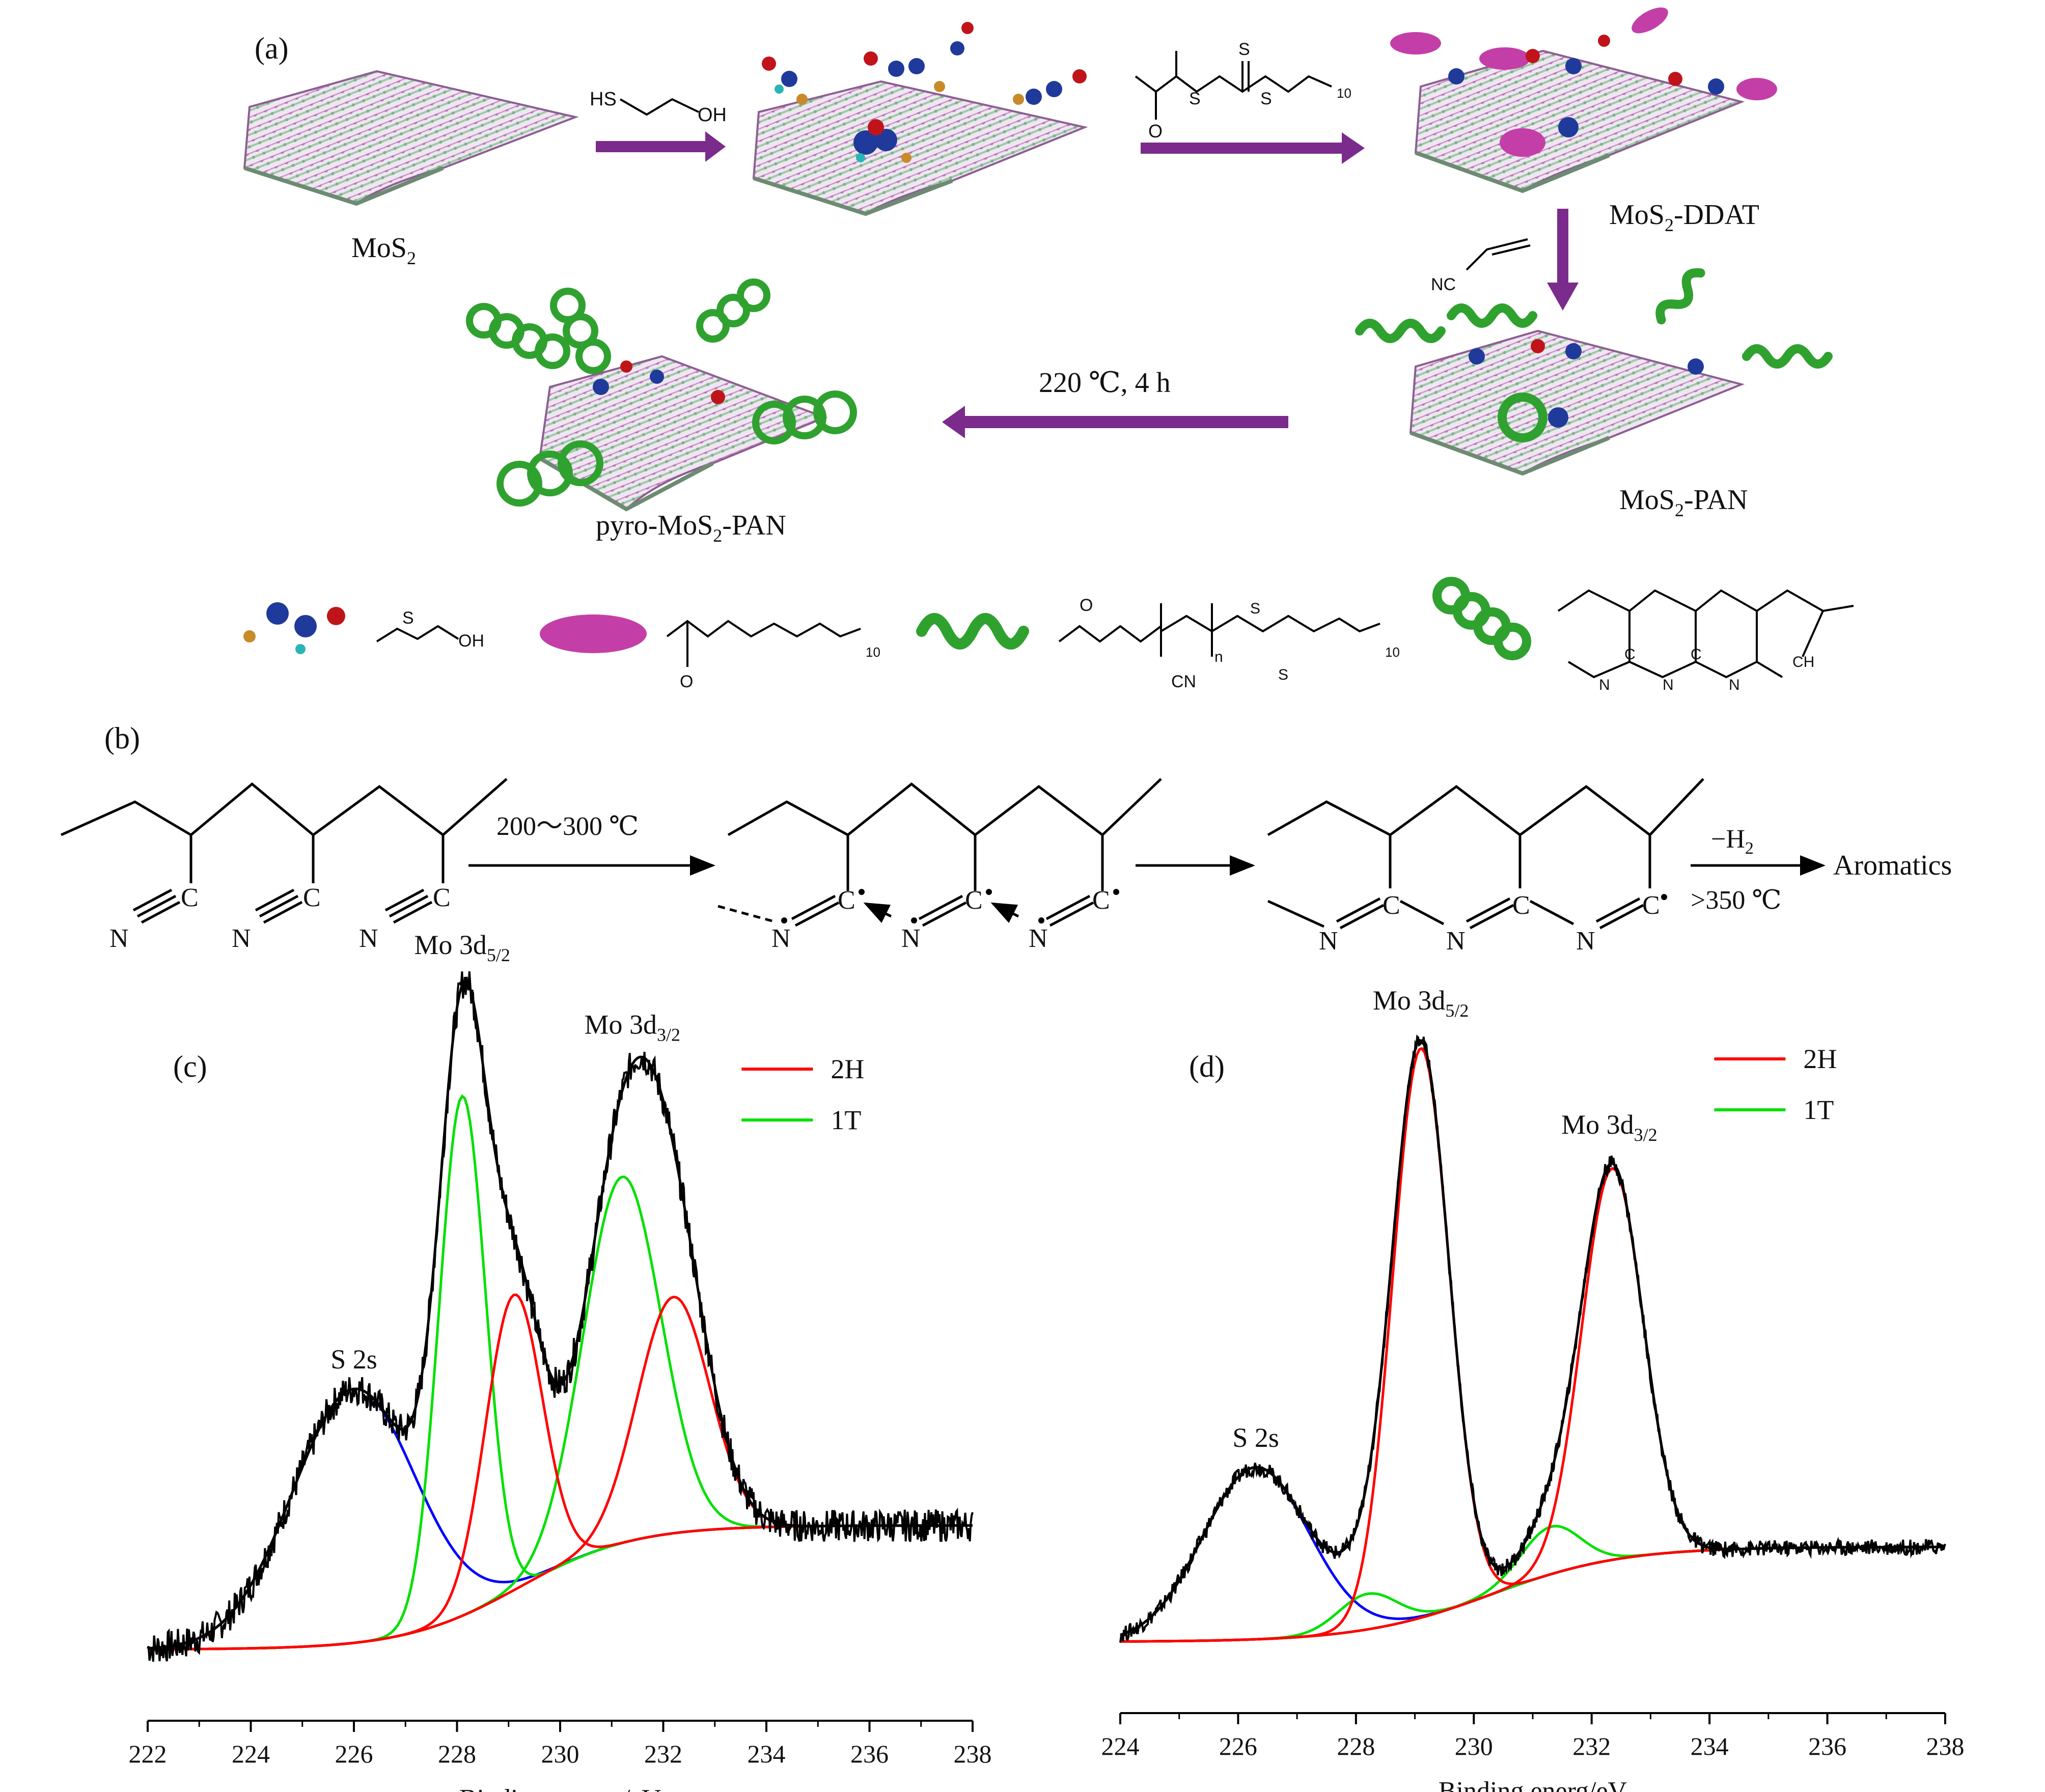 The image size is (2045, 1792). What do you see at coordinates (846, 1120) in the screenshot?
I see `legend-label-1t: 1T` at bounding box center [846, 1120].